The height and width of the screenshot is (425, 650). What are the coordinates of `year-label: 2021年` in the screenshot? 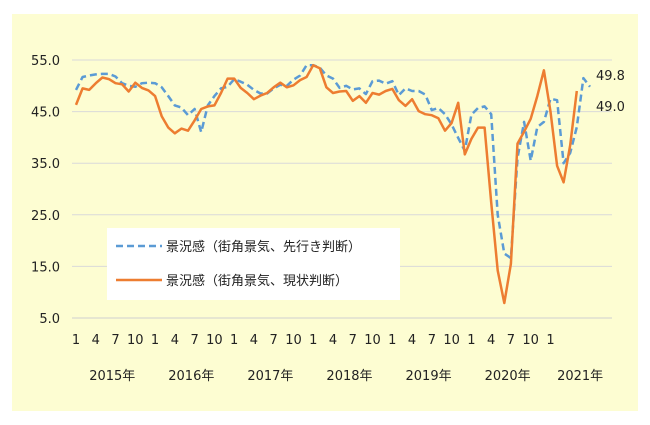 It's located at (580, 376).